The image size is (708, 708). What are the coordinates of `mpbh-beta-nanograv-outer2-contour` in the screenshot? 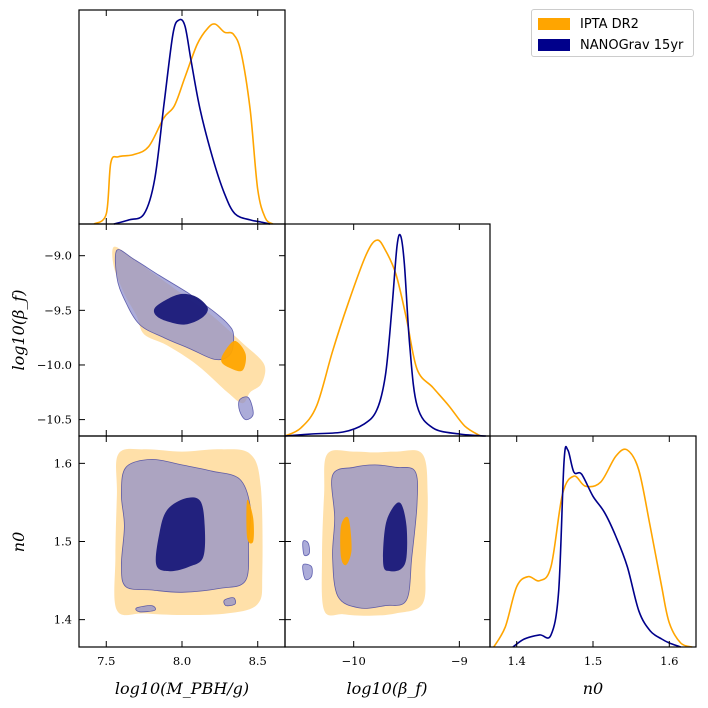 It's located at (246, 408).